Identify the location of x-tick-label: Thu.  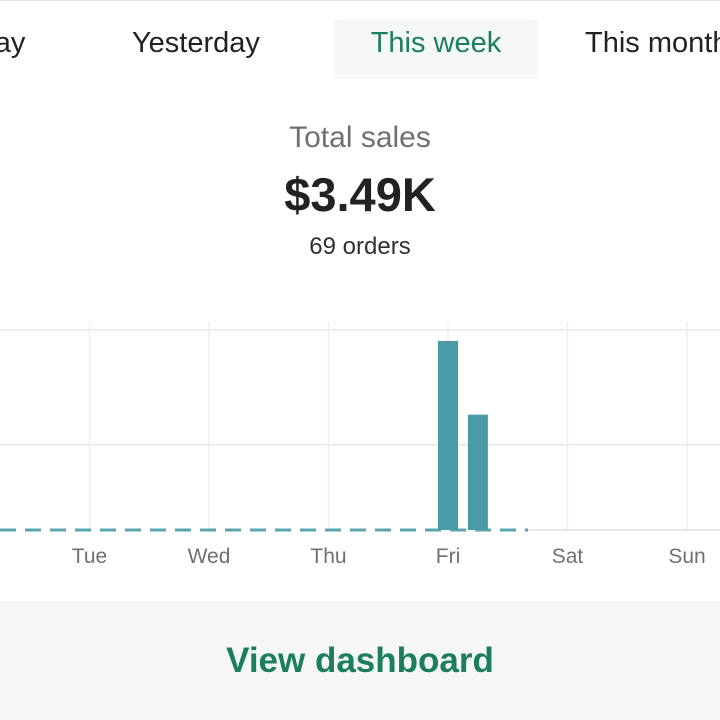
(328, 556).